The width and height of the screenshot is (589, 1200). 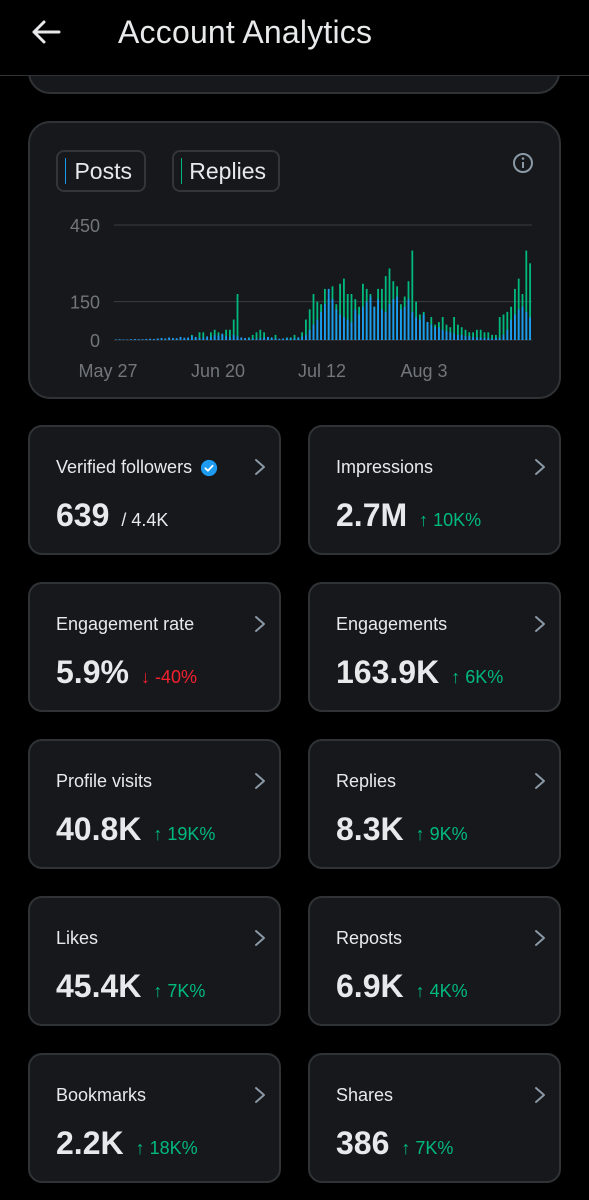 What do you see at coordinates (124, 467) in the screenshot?
I see `stat-label-text: Verified followers` at bounding box center [124, 467].